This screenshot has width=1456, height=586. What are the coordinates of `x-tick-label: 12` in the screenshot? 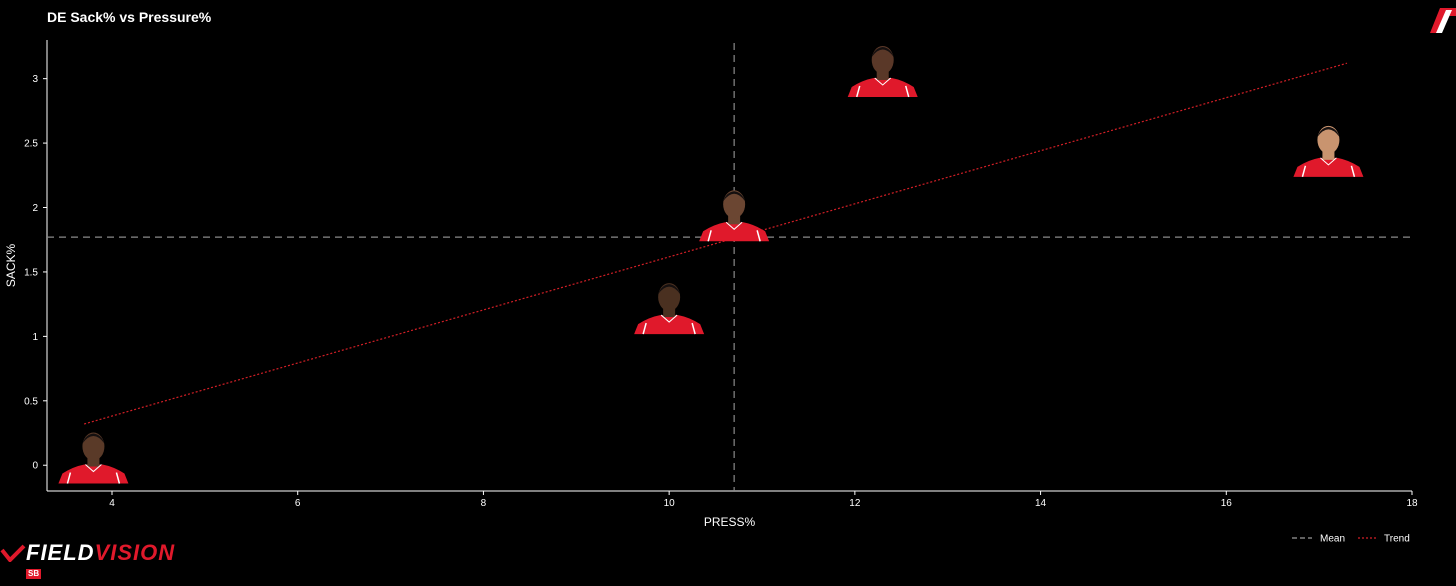 It's located at (855, 503).